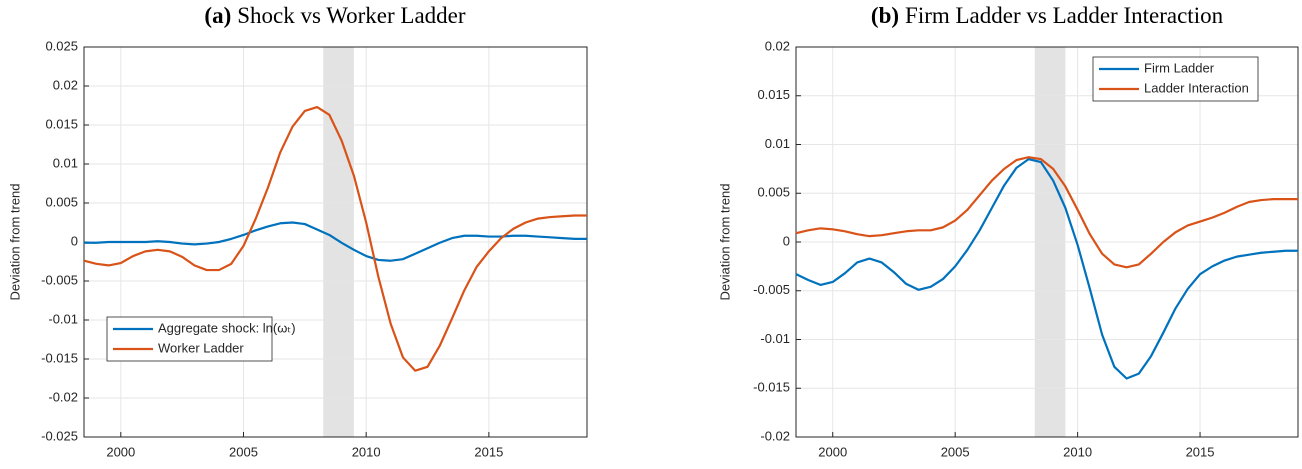 Image resolution: width=1302 pixels, height=469 pixels. What do you see at coordinates (1064, 15) in the screenshot?
I see `title-text: Firm Ladder vs Ladder Interaction` at bounding box center [1064, 15].